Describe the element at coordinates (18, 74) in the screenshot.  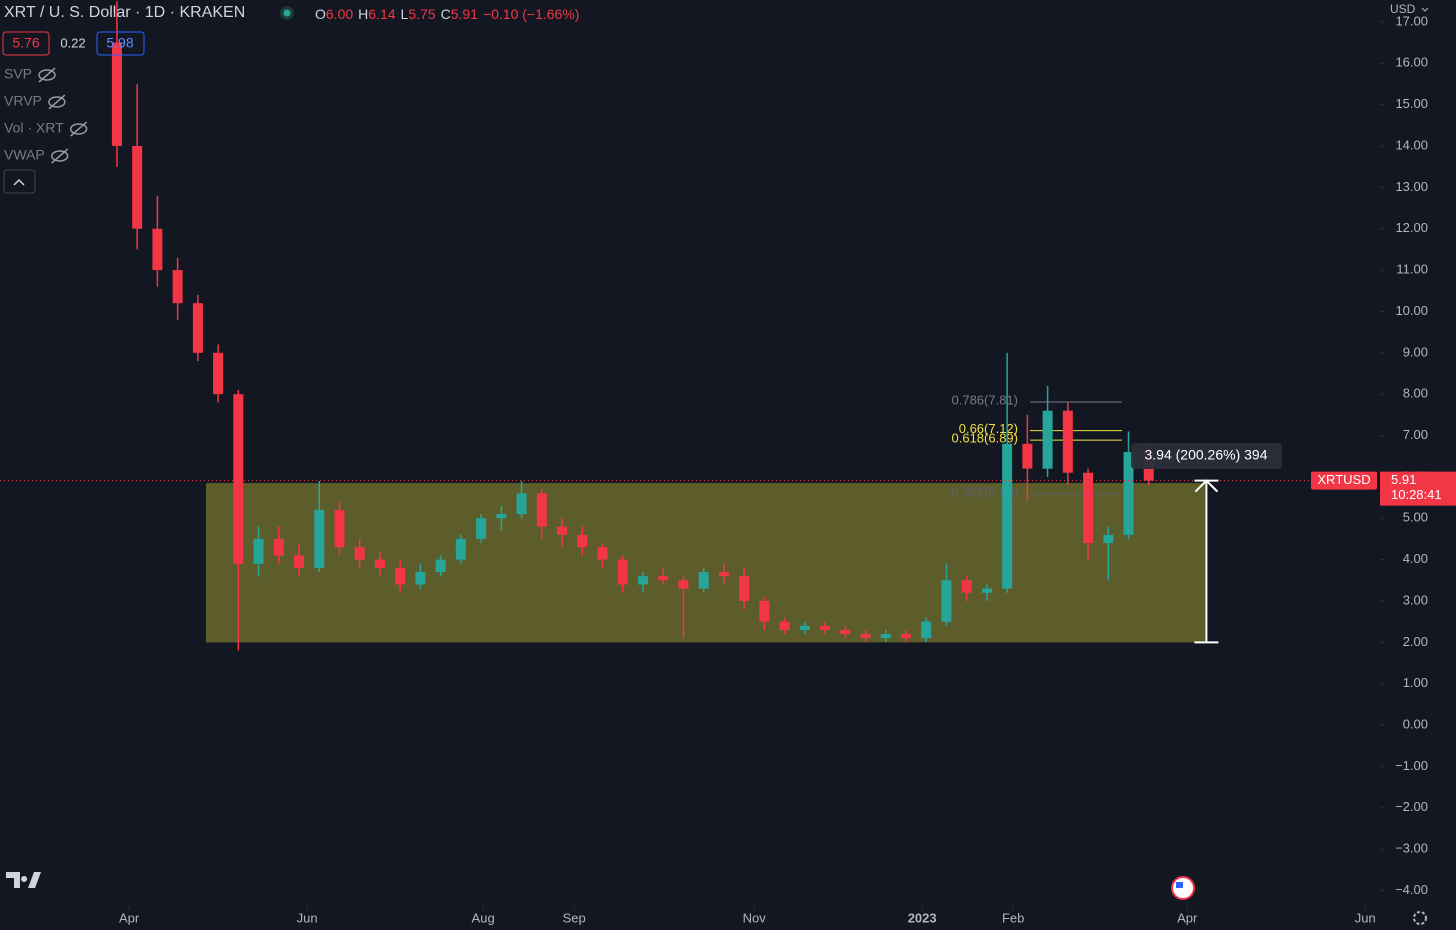
I see `indicator: SVP` at that location.